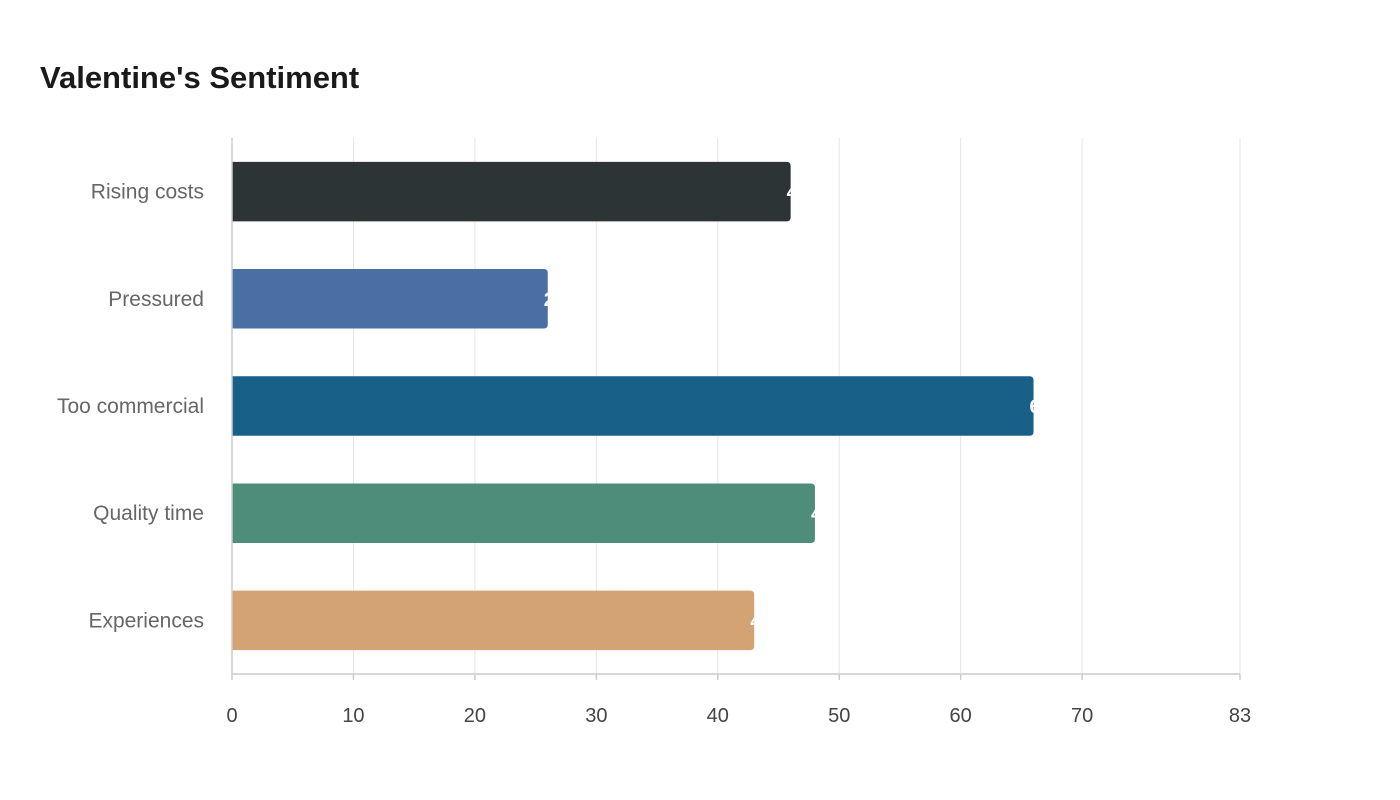  I want to click on category-label: Rising costs, so click(147, 192).